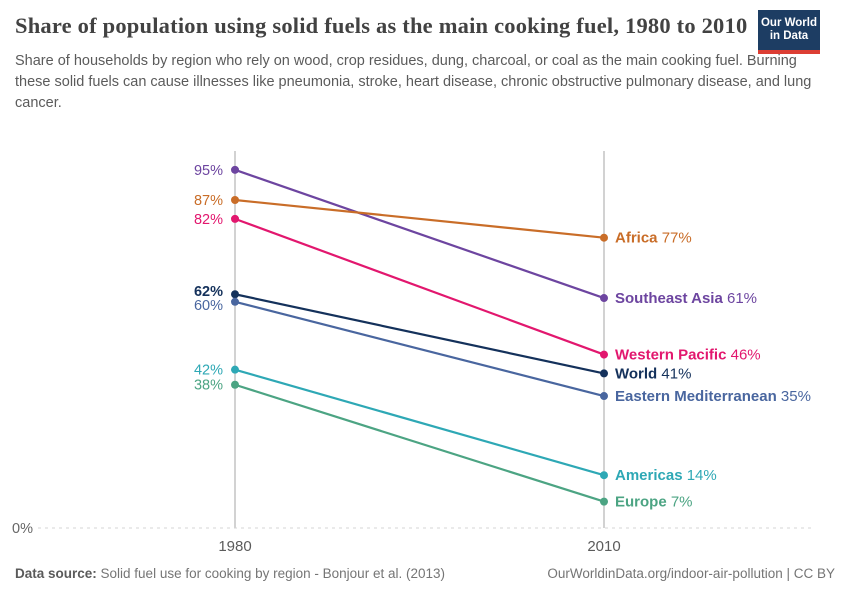  I want to click on series-line-eastern-mediterranean, so click(419, 349).